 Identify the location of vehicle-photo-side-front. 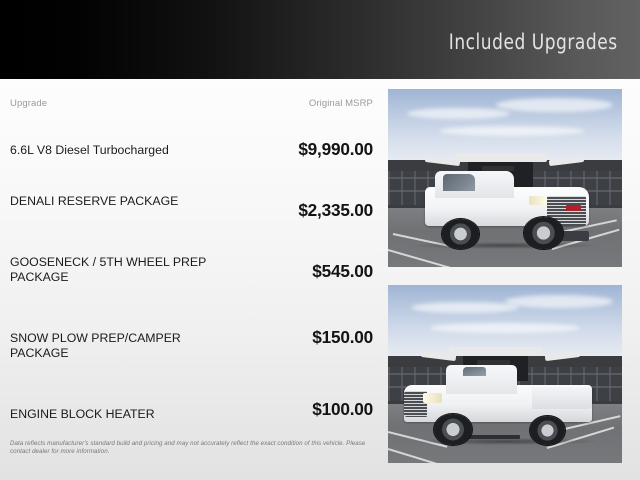
(505, 374).